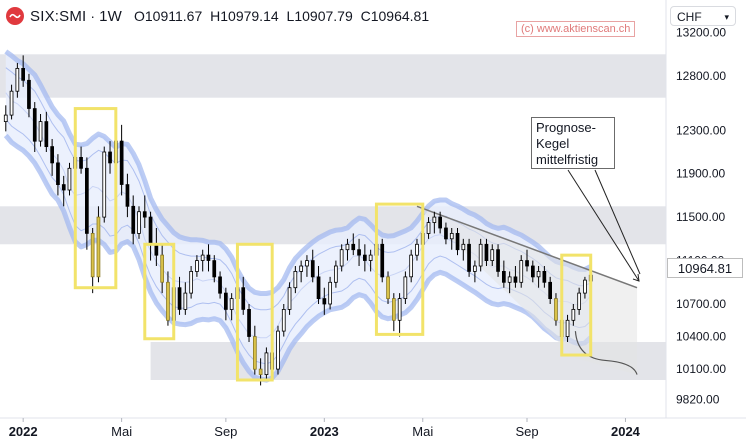 The image size is (746, 445). Describe the element at coordinates (626, 431) in the screenshot. I see `x-tick-label: 2024` at that location.